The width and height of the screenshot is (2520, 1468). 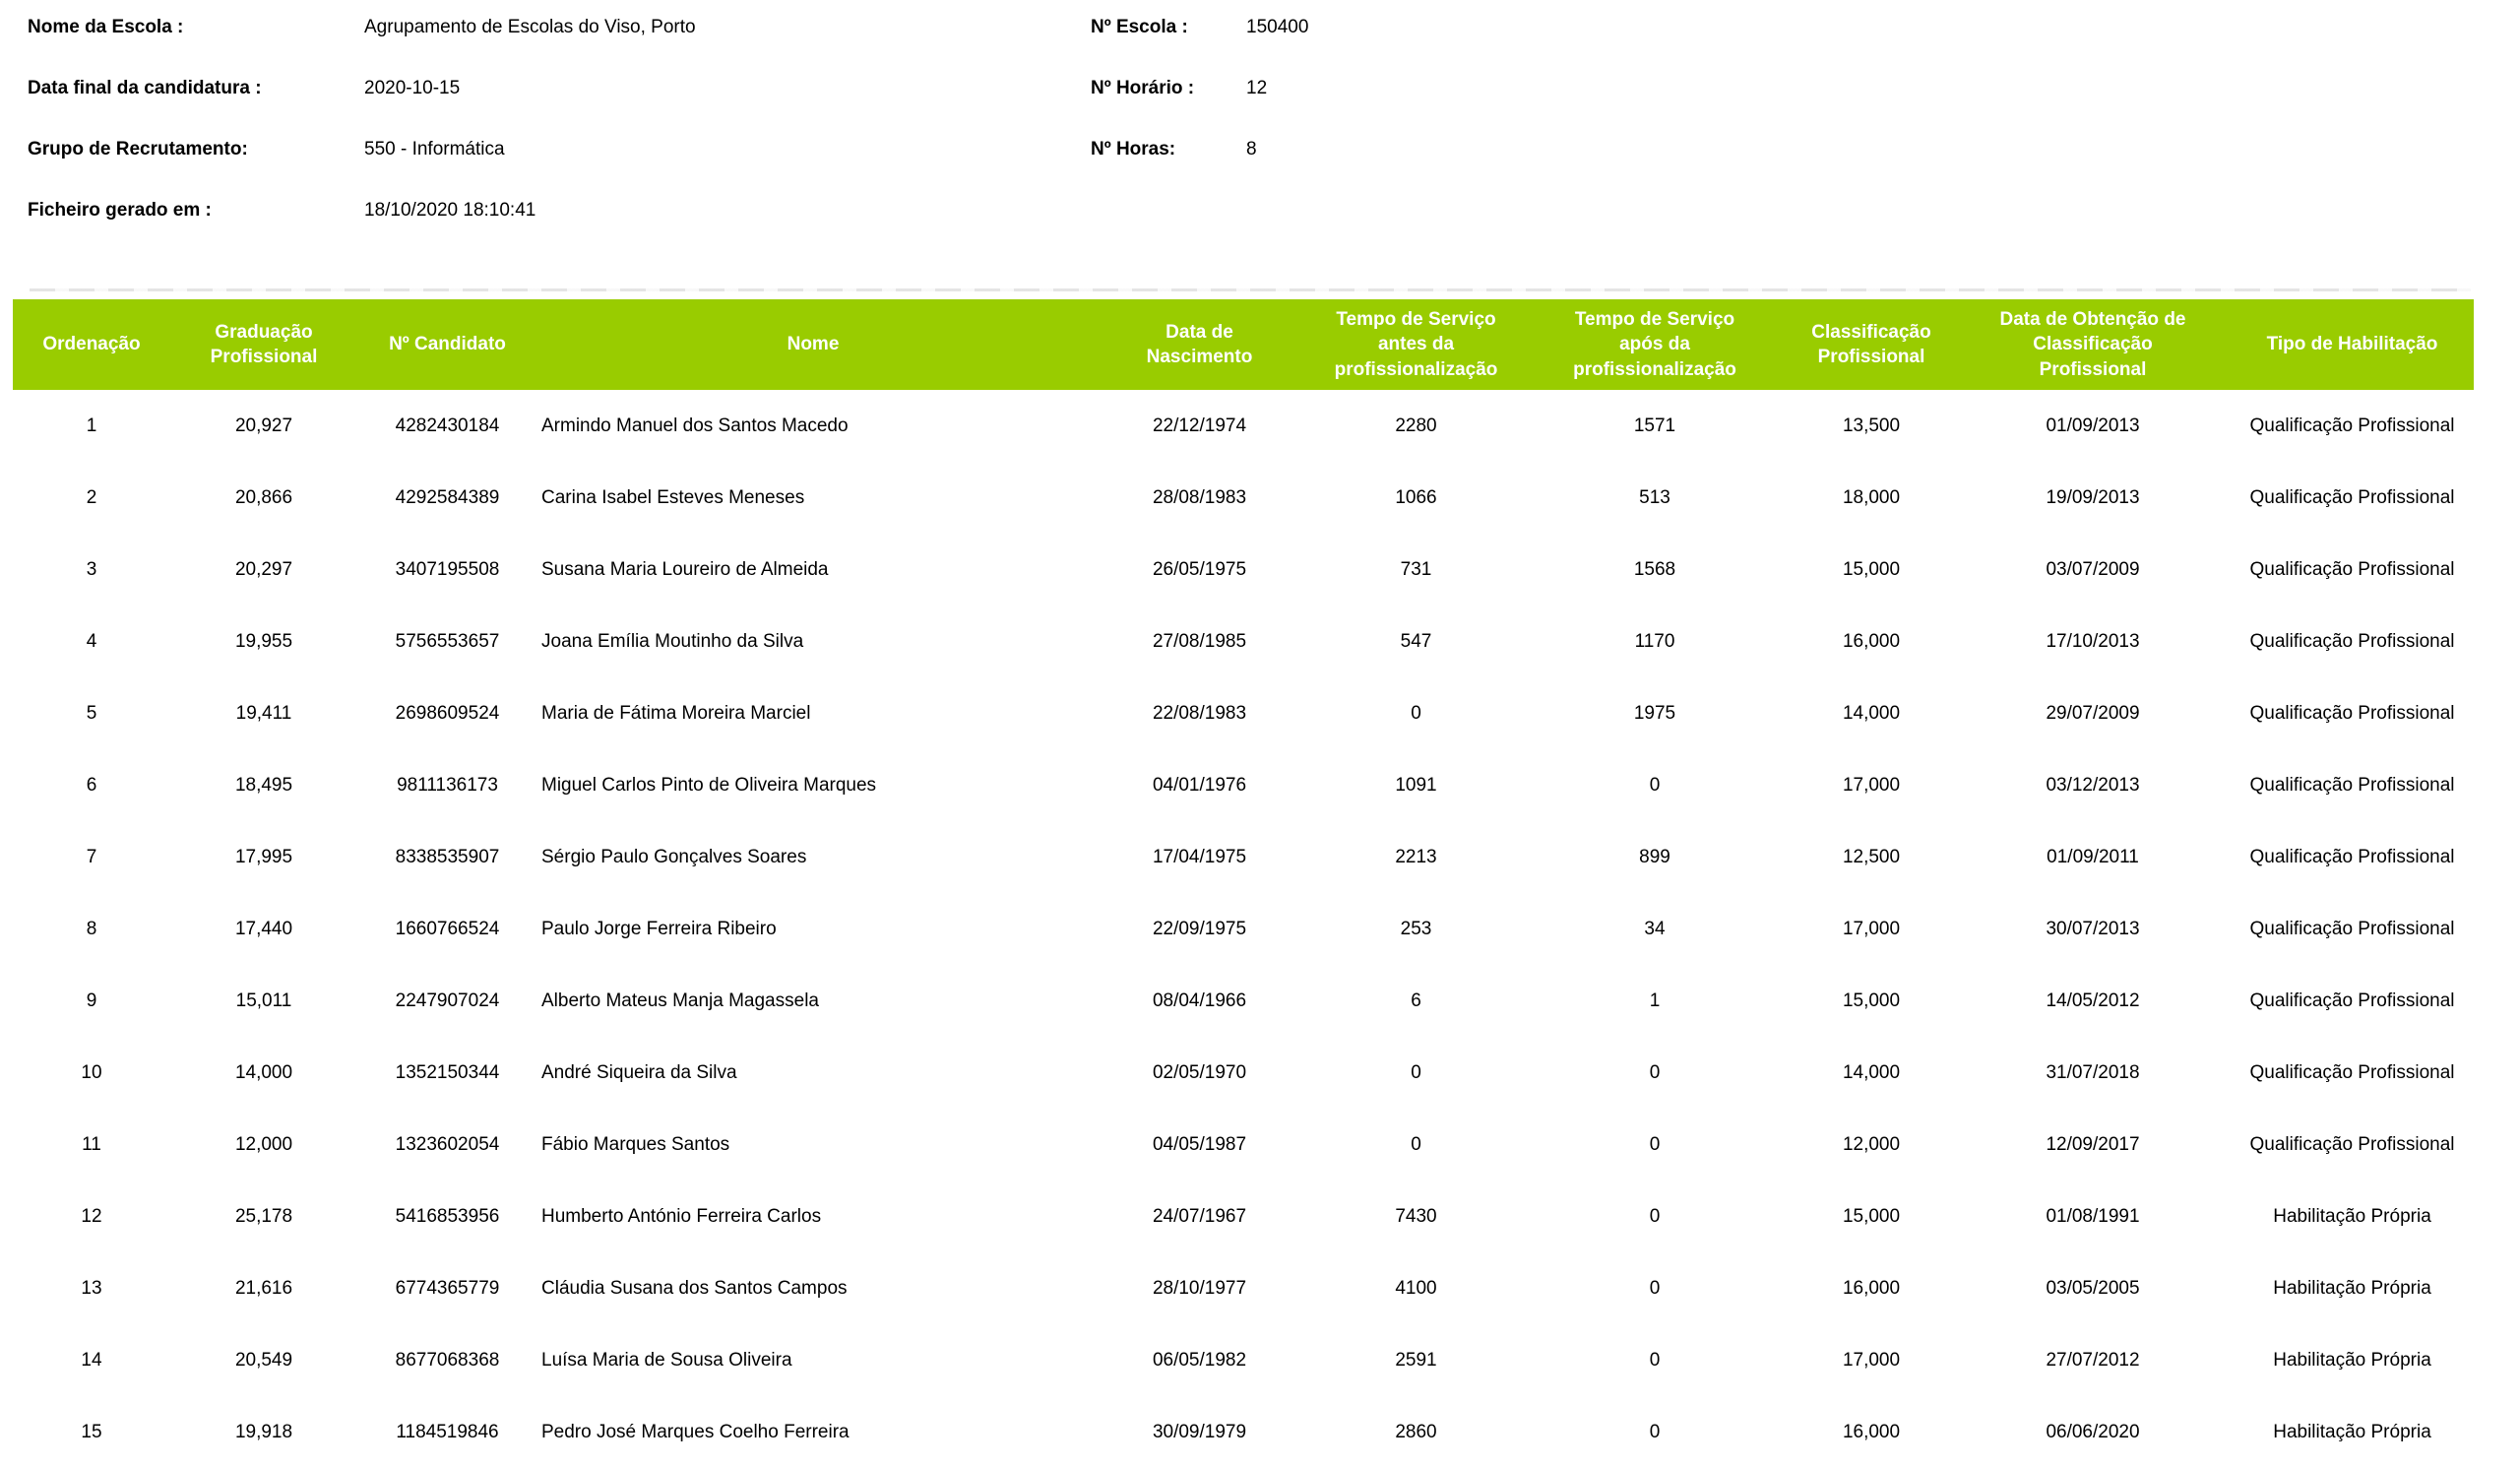 What do you see at coordinates (1416, 1432) in the screenshot?
I see `cell-tempo-servico-antes: 2860` at bounding box center [1416, 1432].